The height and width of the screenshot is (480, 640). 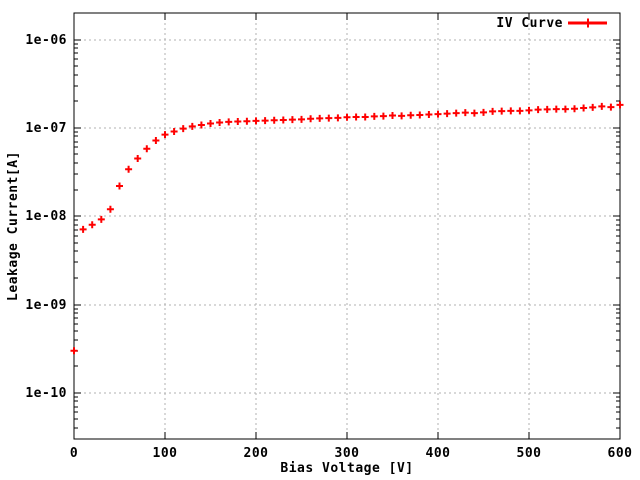 What do you see at coordinates (74, 453) in the screenshot?
I see `x-tick-label: 0` at bounding box center [74, 453].